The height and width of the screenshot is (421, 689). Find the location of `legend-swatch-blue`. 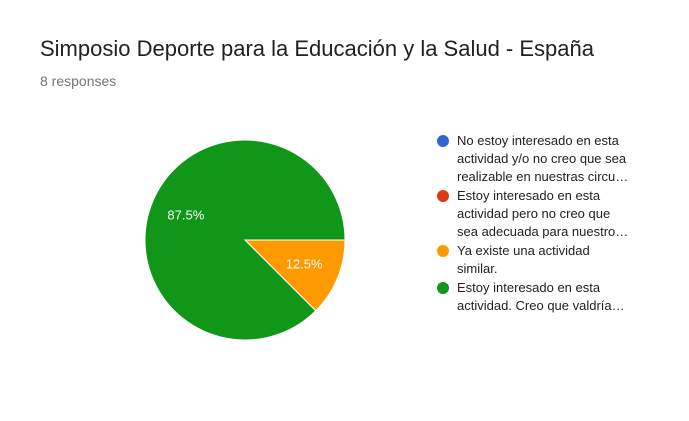

legend-swatch-blue is located at coordinates (443, 141).